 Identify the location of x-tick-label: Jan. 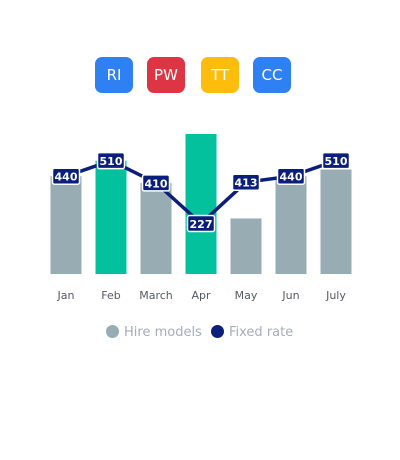
(66, 295).